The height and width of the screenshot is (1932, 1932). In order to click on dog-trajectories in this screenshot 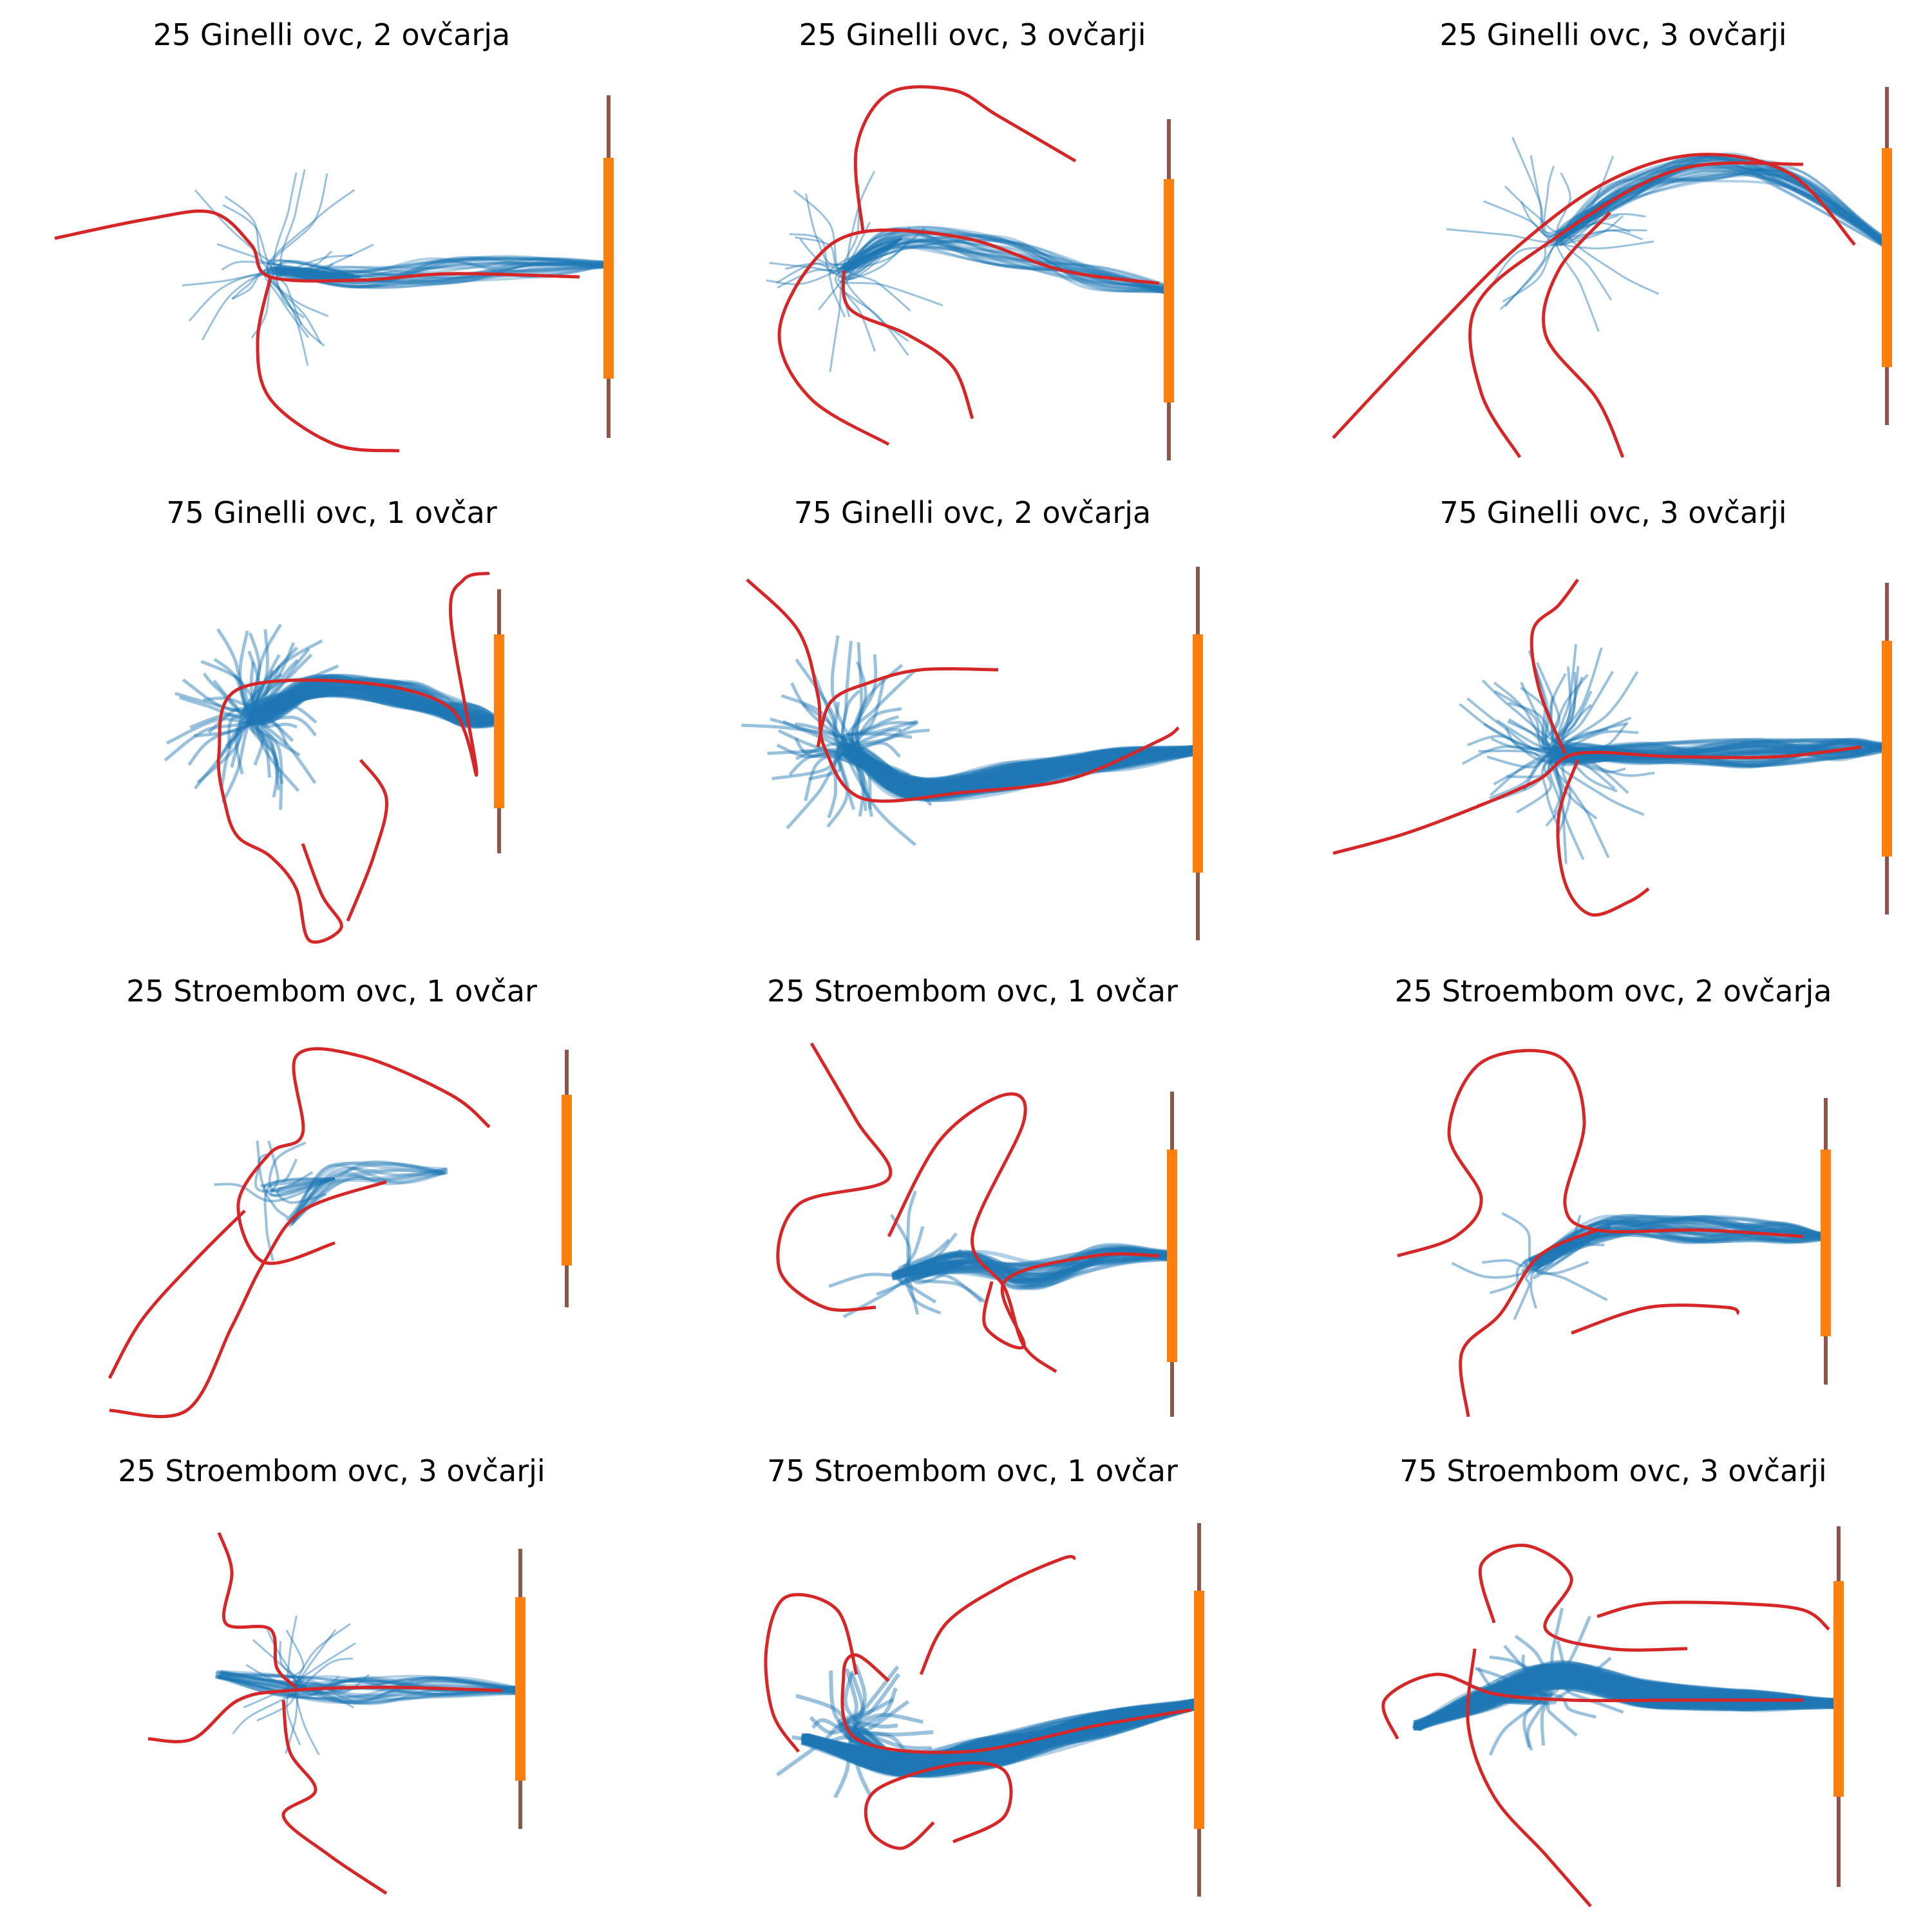, I will do `click(1601, 1232)`.